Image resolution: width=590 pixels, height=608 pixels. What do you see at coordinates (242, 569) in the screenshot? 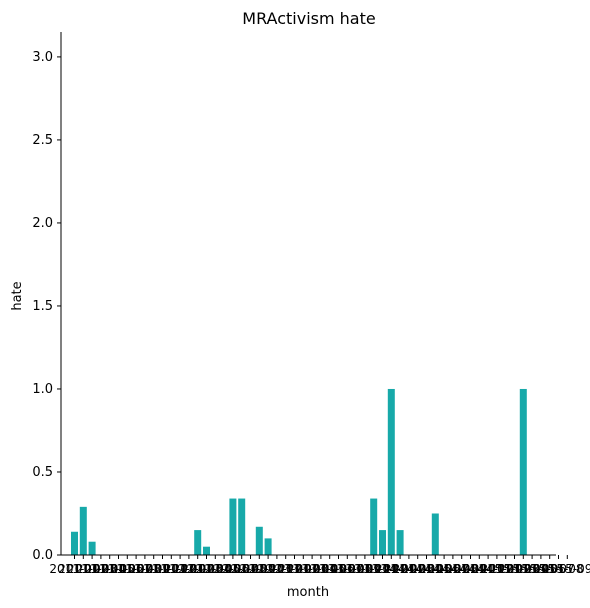
I see `x-tick-label: 2012-08` at bounding box center [242, 569].